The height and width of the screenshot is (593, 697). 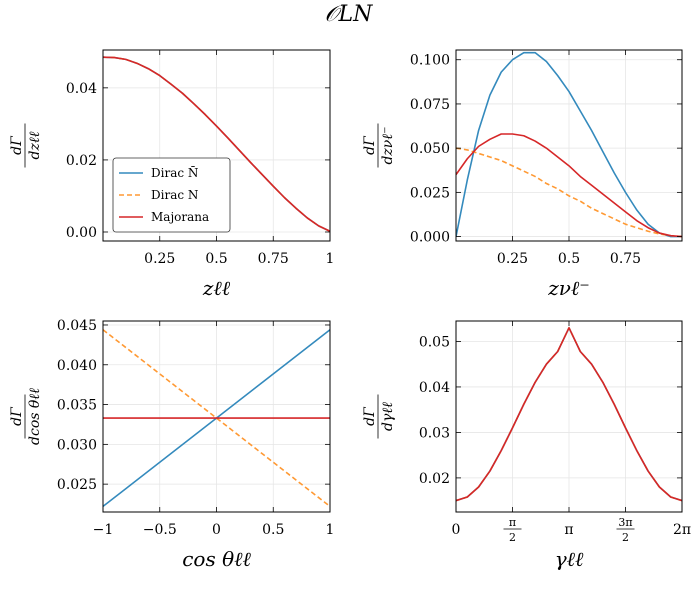 I want to click on legend: Dirac N̄ Dirac N Majorana, so click(x=171, y=195).